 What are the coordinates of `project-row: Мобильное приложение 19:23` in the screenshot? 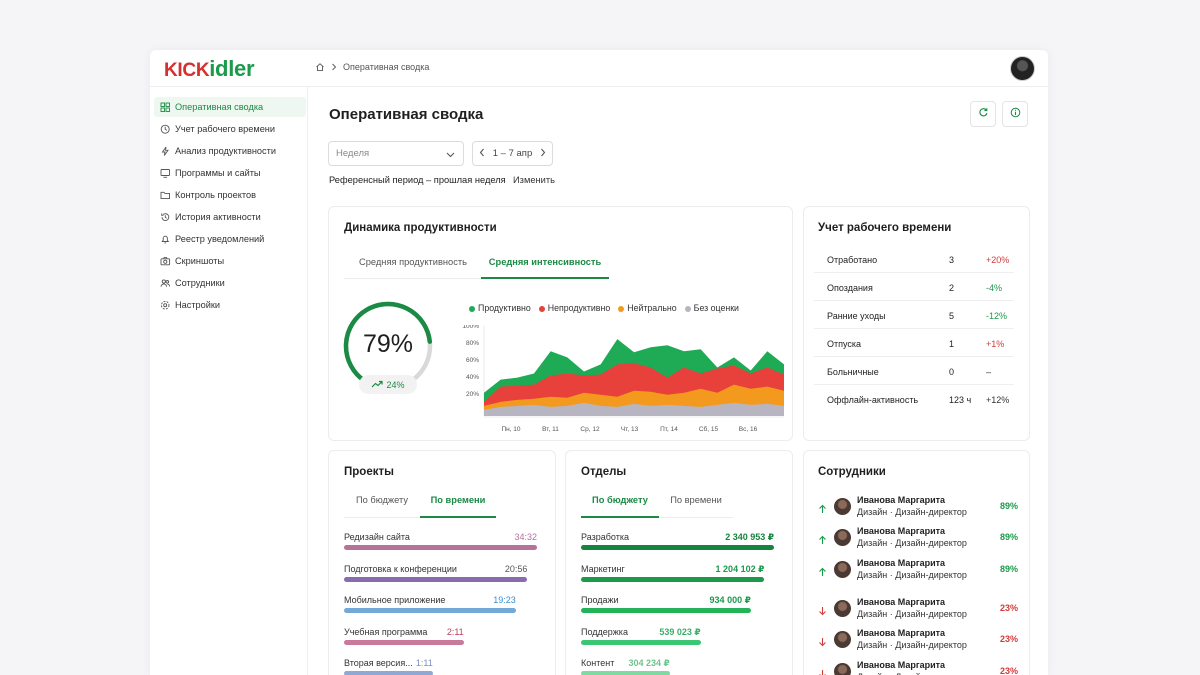 It's located at (440, 606).